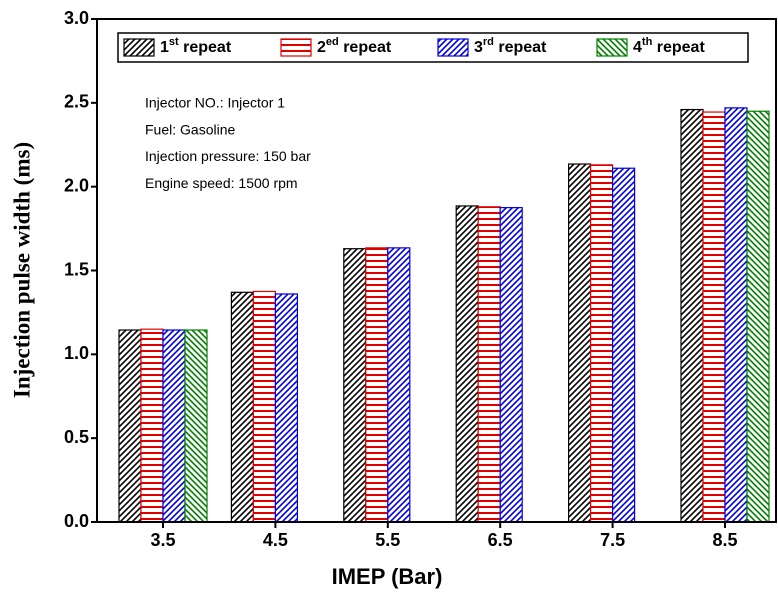 This screenshot has height=594, width=778. Describe the element at coordinates (387, 540) in the screenshot. I see `x-tick-label: 5.5` at that location.